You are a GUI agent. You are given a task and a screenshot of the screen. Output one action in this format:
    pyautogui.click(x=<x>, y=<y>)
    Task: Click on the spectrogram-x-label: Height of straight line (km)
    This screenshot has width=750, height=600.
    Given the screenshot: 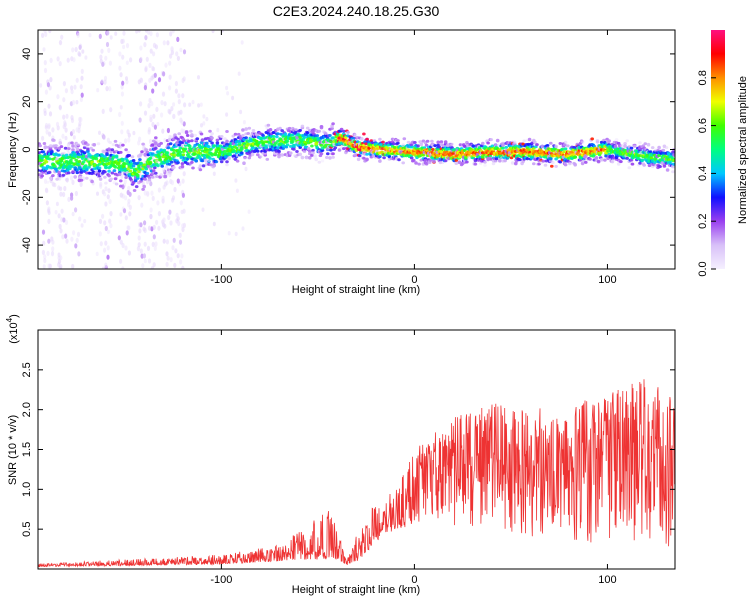 What is the action you would take?
    pyautogui.click(x=356, y=290)
    